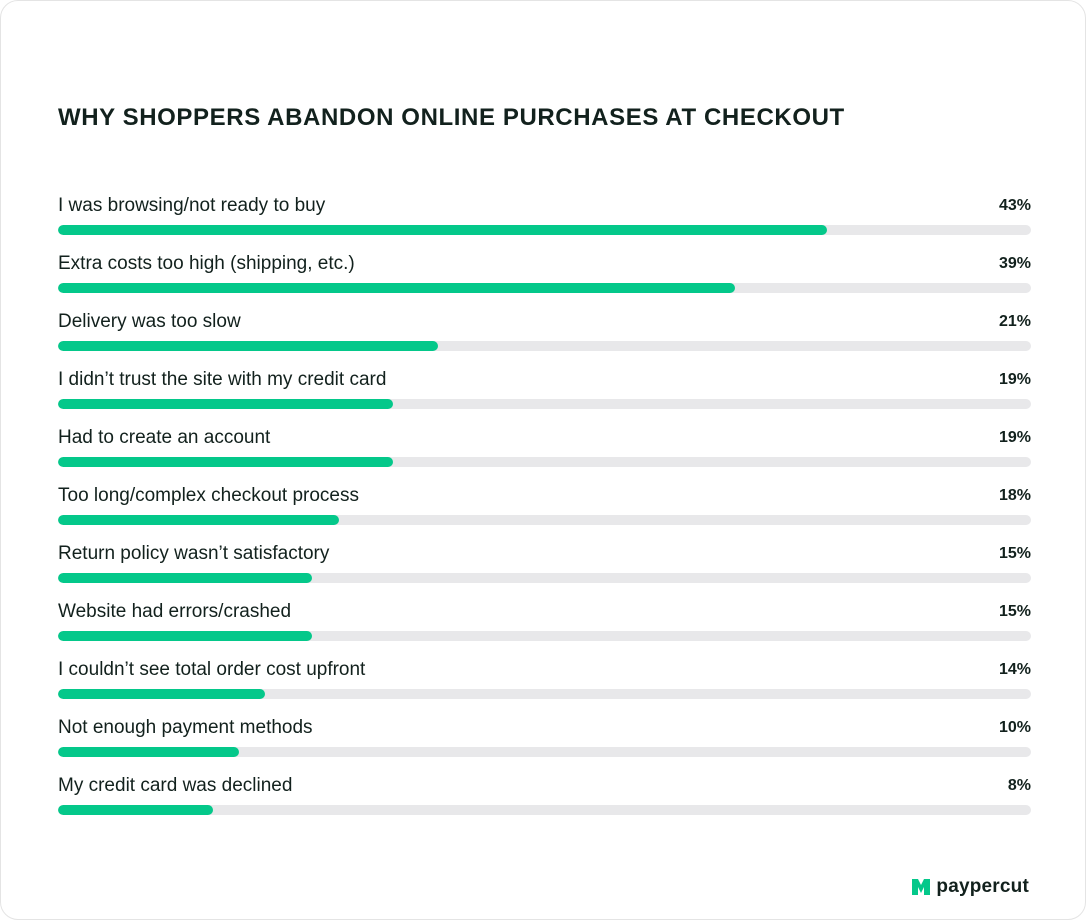 This screenshot has height=920, width=1086. I want to click on brand-logo: paypercut, so click(970, 887).